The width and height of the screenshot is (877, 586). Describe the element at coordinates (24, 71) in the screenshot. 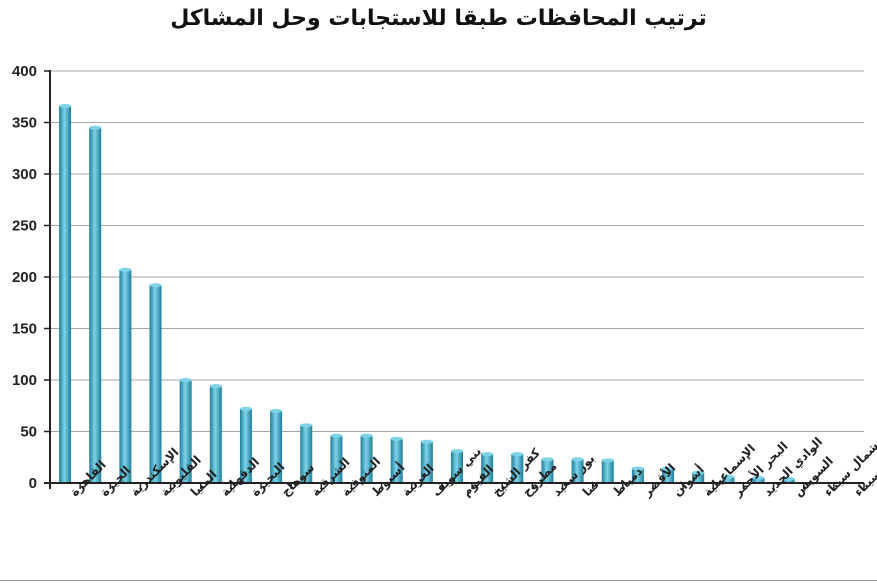

I see `y-tick-label: 400` at that location.